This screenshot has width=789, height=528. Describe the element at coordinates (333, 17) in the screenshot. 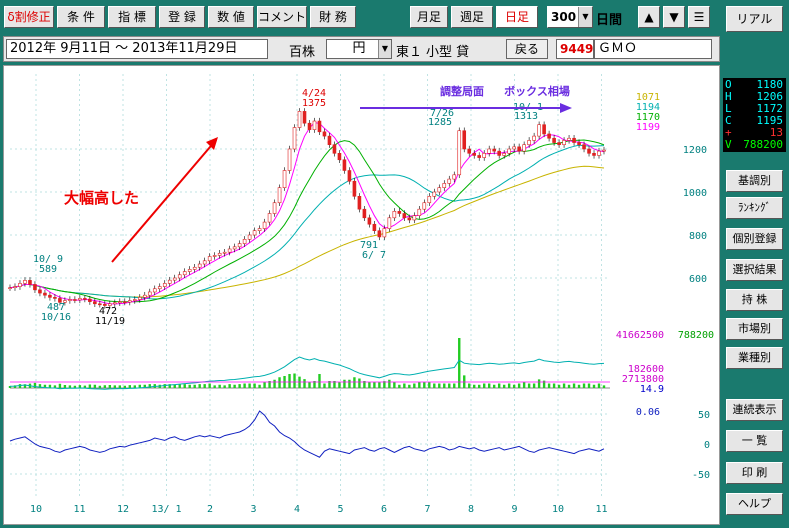

I see `finance-button: 財 務` at that location.